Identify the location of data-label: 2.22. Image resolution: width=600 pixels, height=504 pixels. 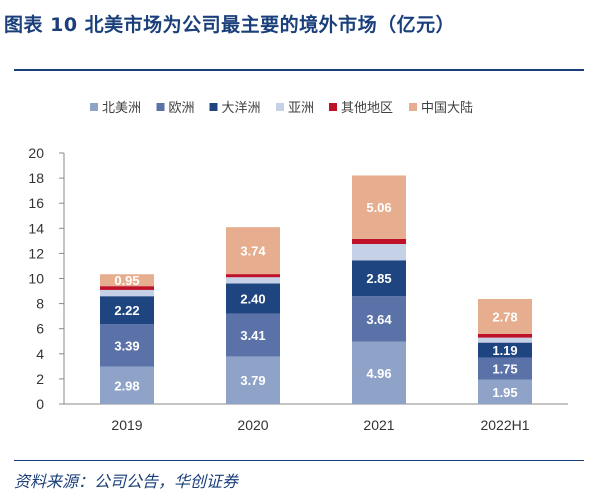
(126, 310).